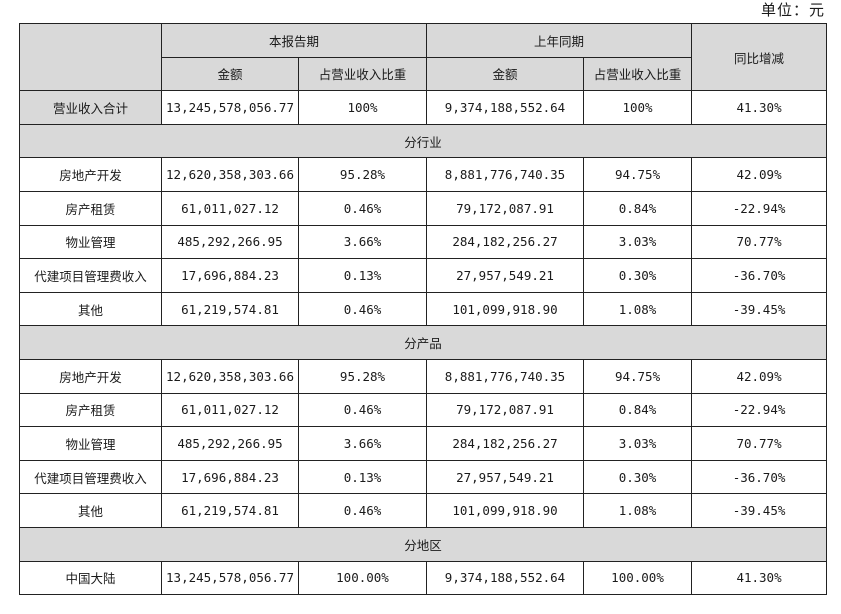  What do you see at coordinates (638, 275) in the screenshot?
I see `row-prior-share: 0.30%` at bounding box center [638, 275].